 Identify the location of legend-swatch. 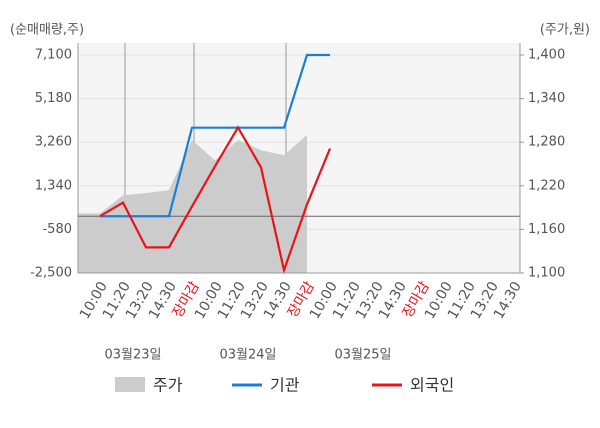
(130, 384).